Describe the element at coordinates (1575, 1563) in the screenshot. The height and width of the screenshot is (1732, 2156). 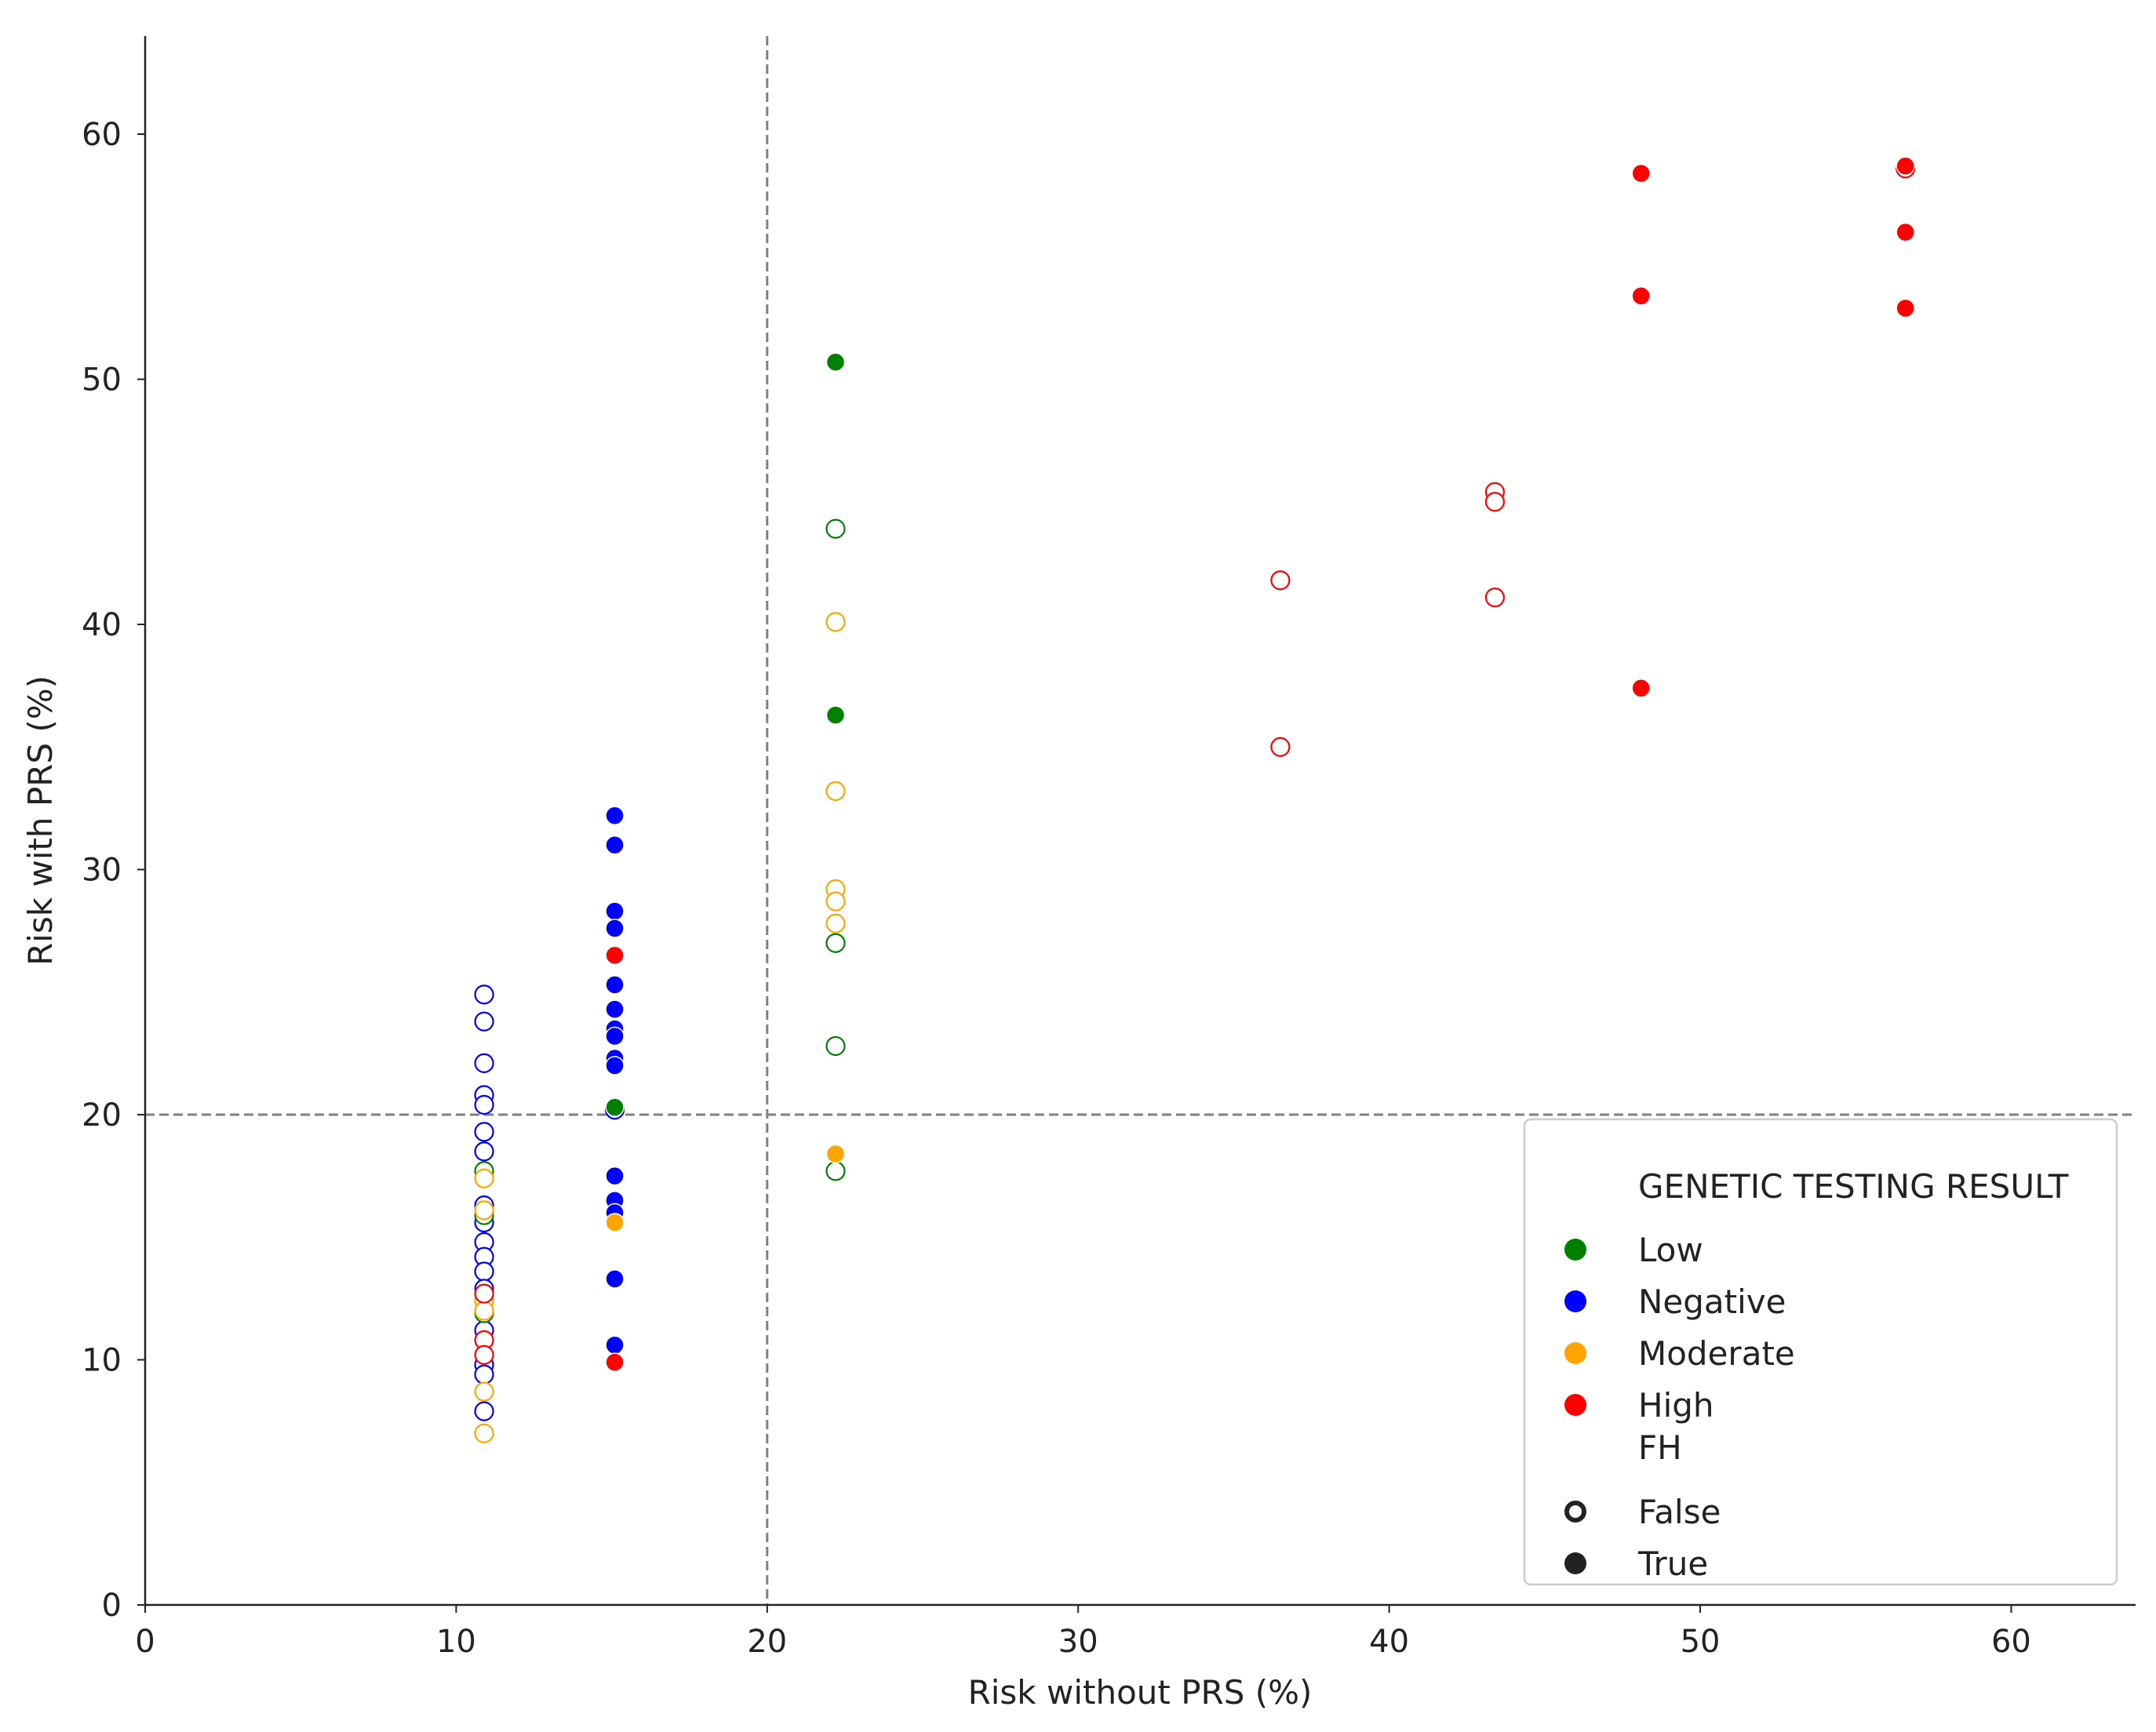
I see `legend-marker-filled` at that location.